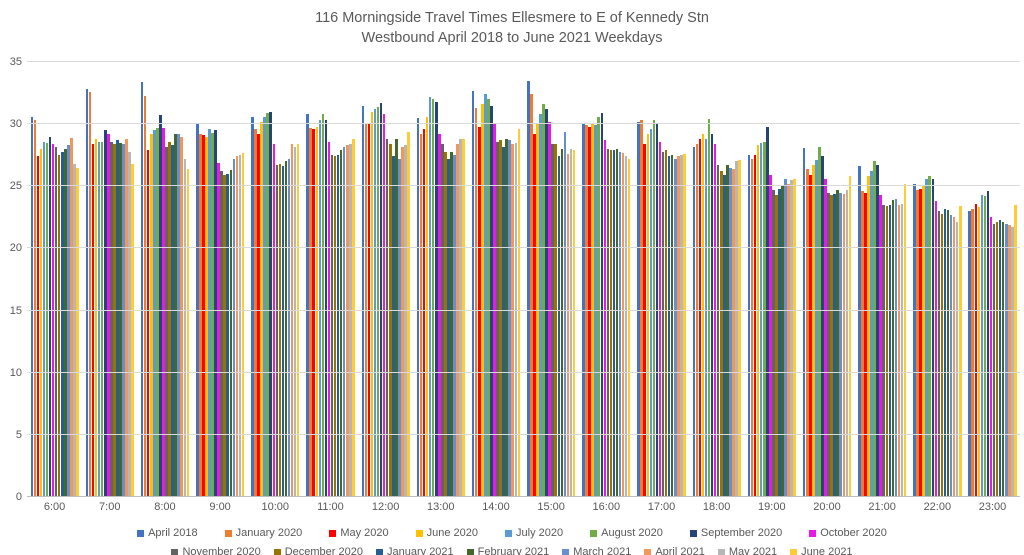  Describe the element at coordinates (15, 248) in the screenshot. I see `y-tick-label-20: 20` at that location.